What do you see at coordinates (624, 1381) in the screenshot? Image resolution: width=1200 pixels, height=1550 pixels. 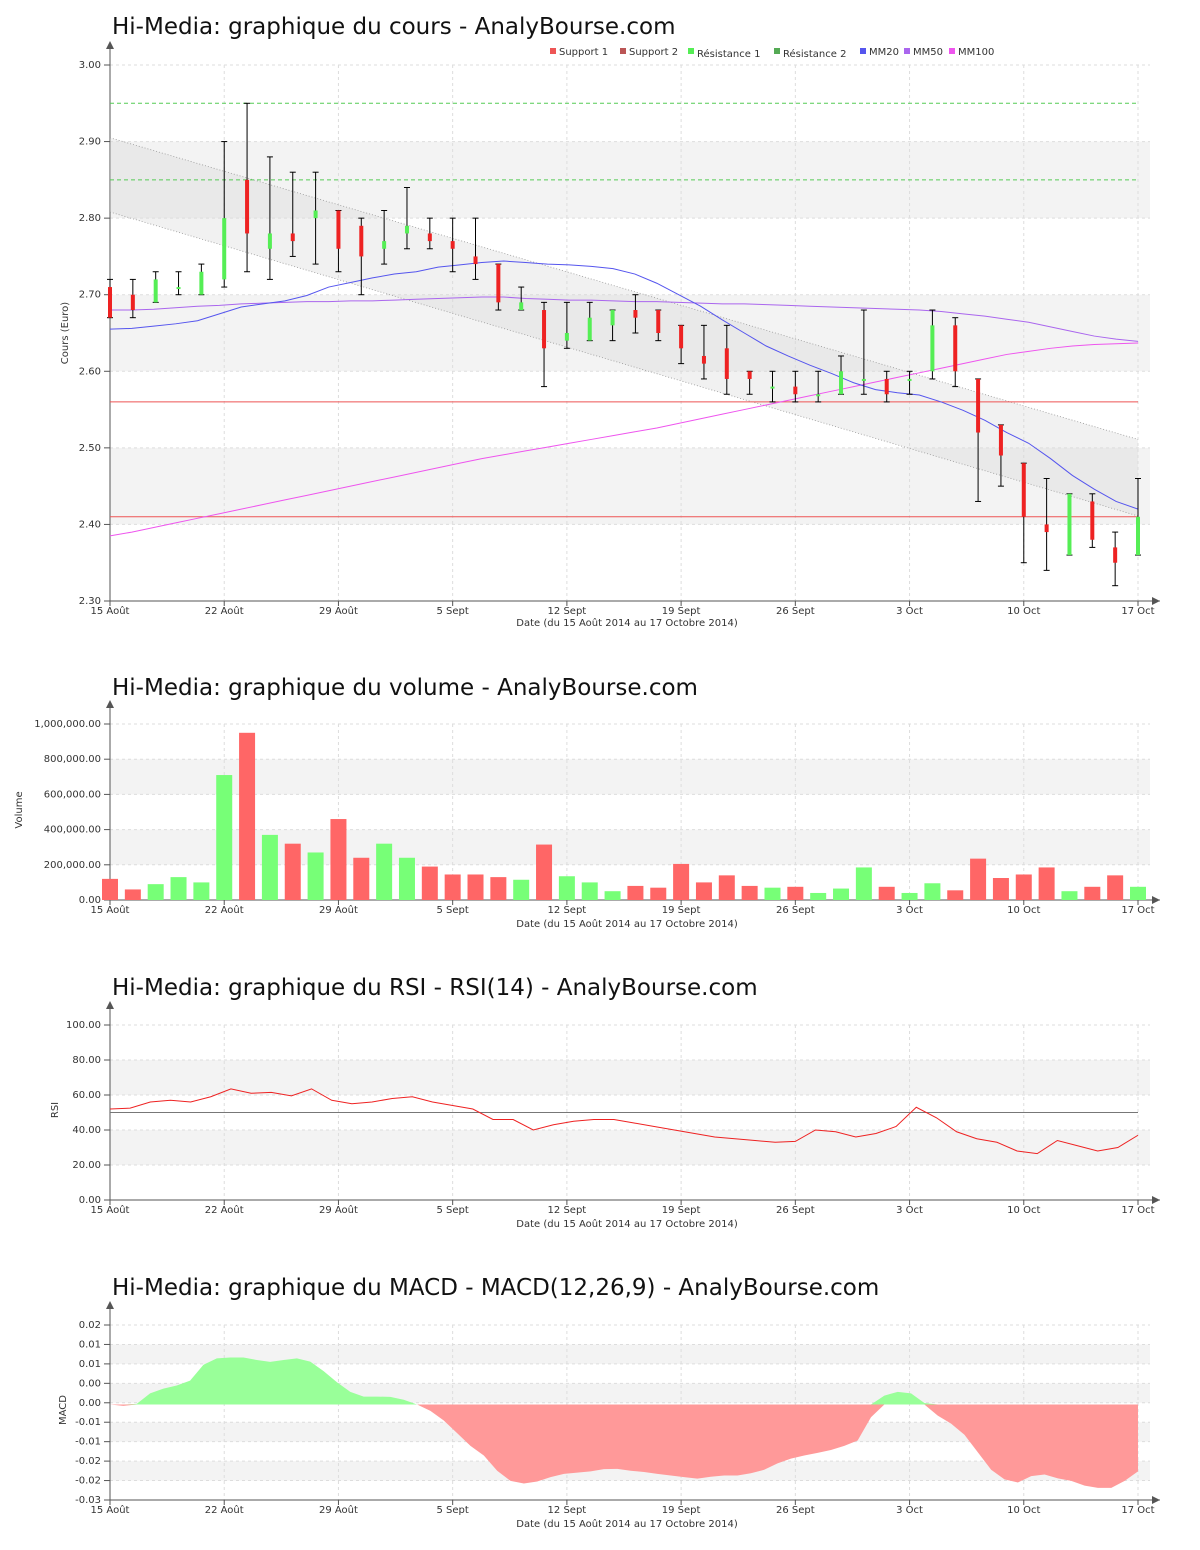 I see `macd-positive-area` at bounding box center [624, 1381].